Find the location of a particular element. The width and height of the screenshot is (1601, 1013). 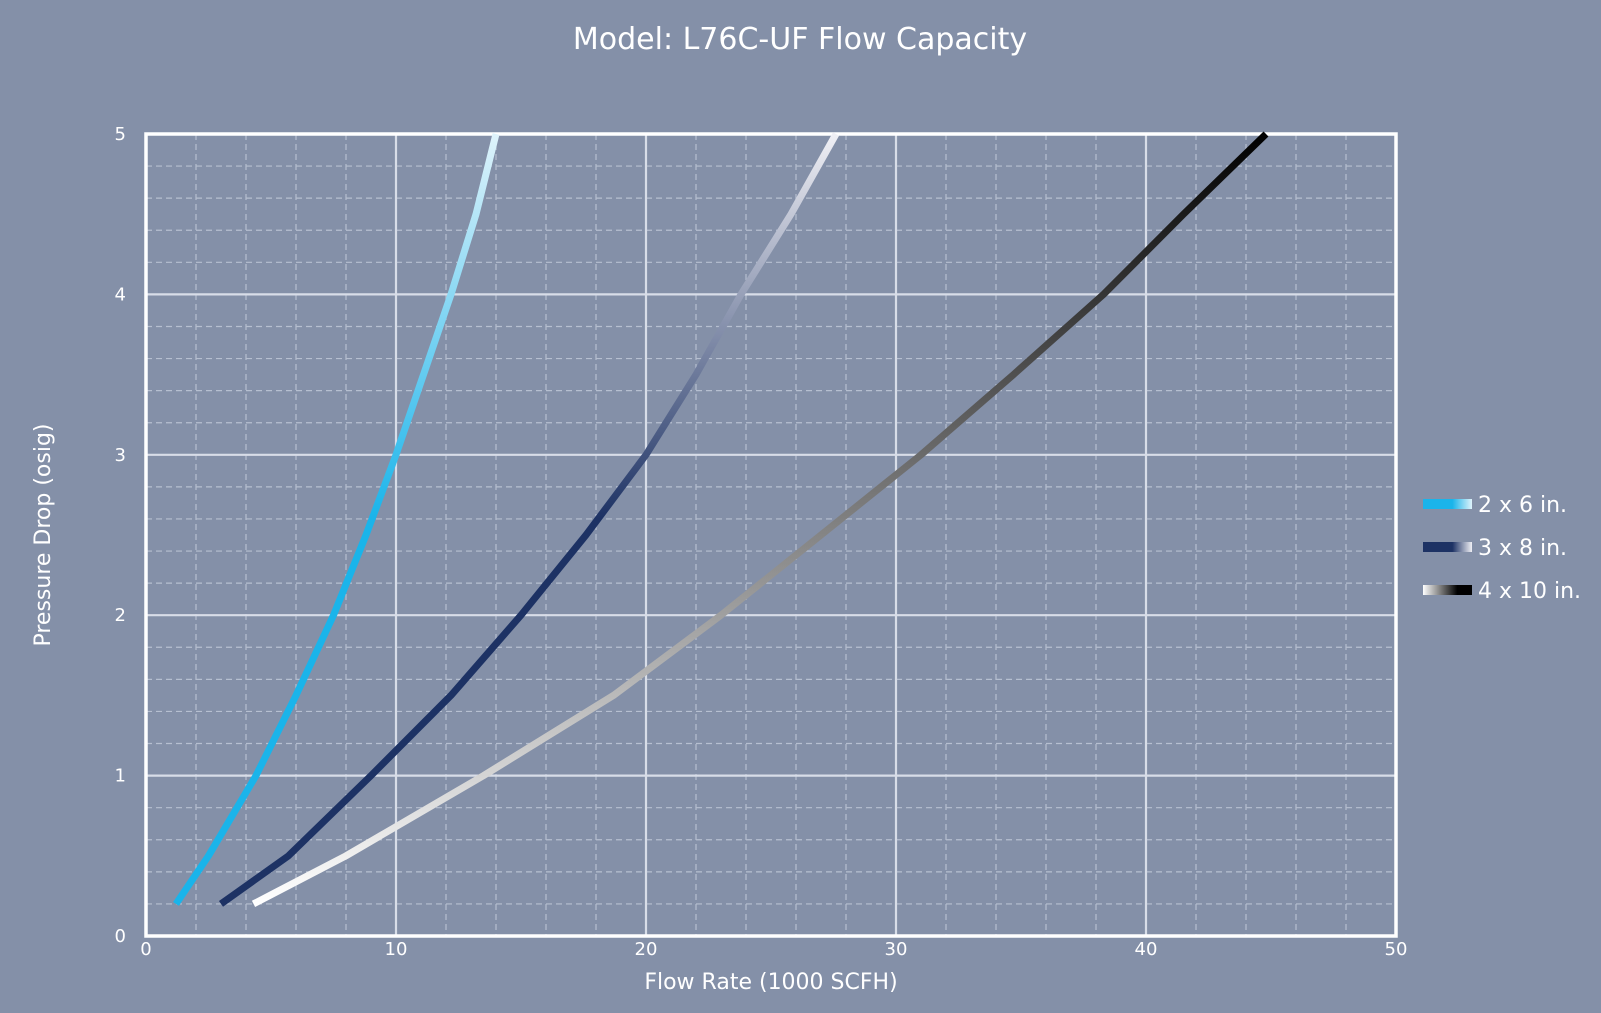

y-tick-label: 0 is located at coordinates (120, 936).